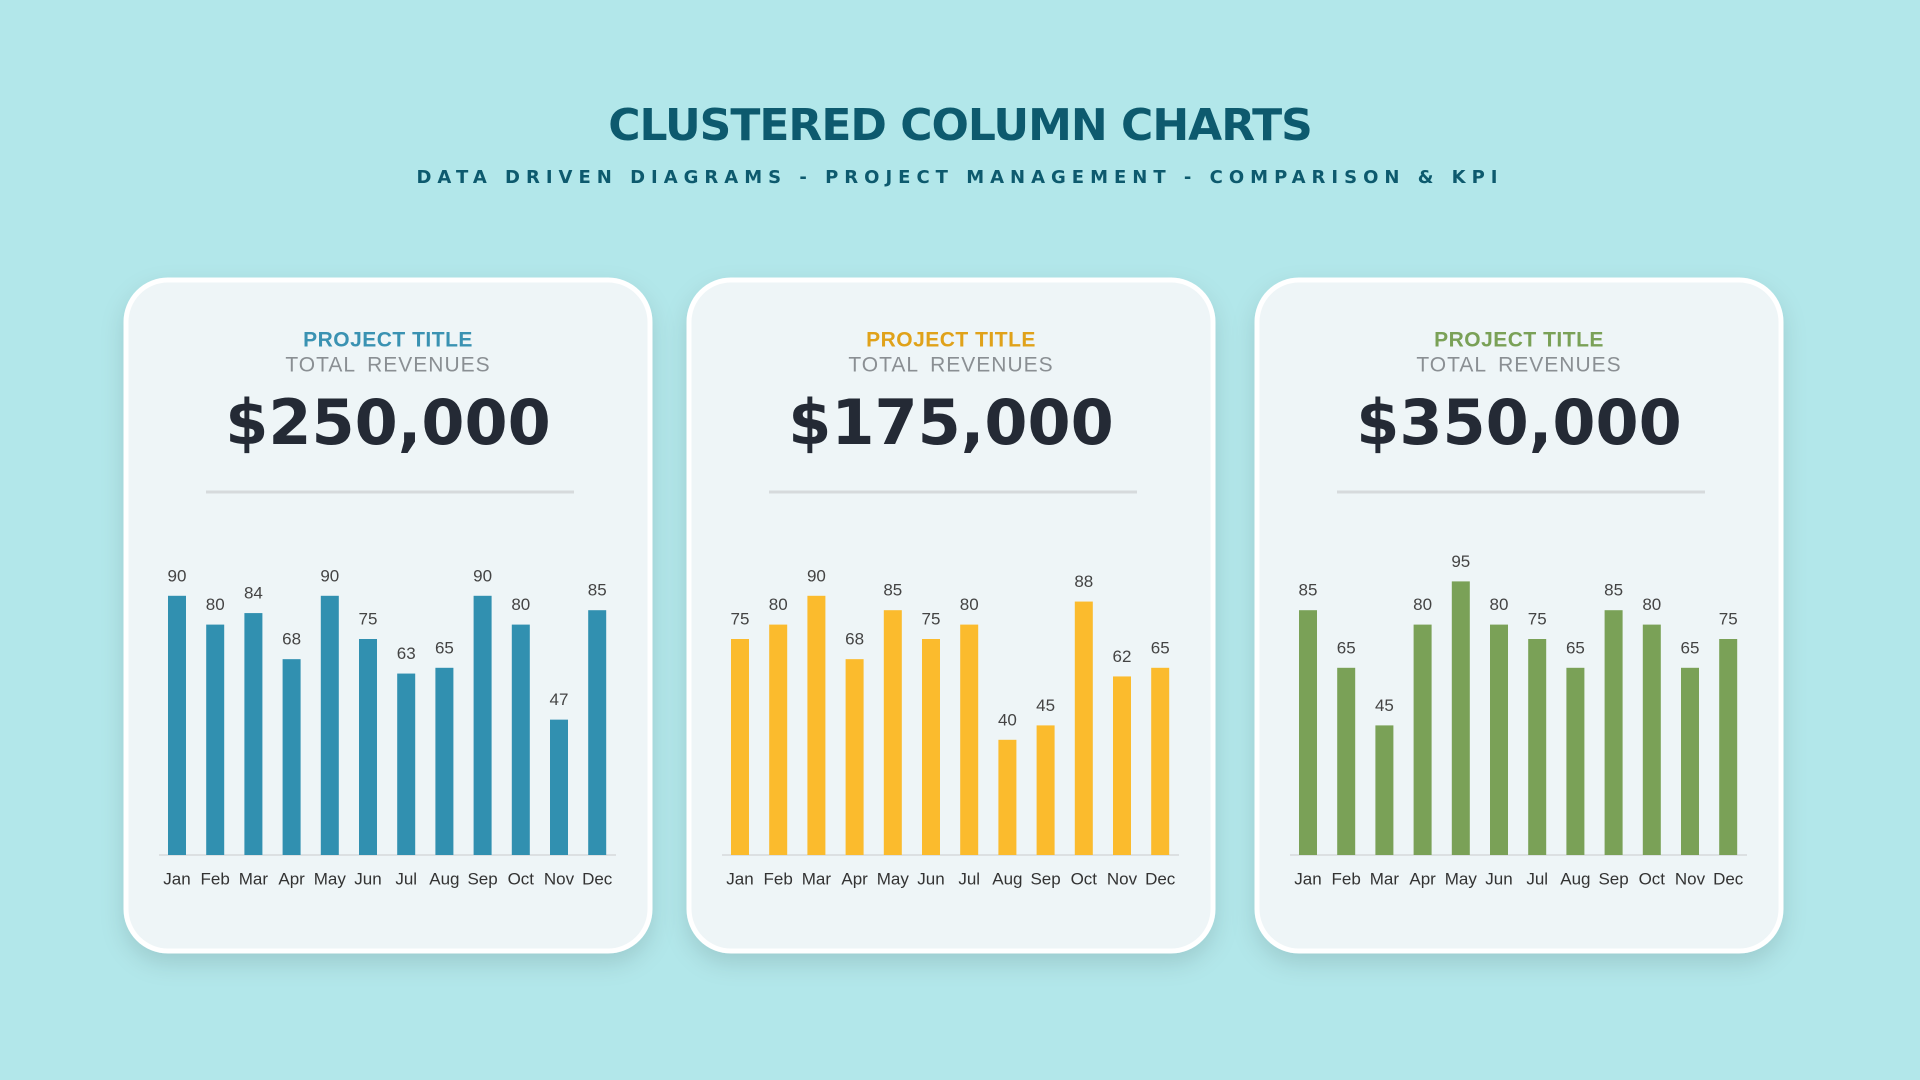  What do you see at coordinates (1122, 656) in the screenshot?
I see `value-label: 62` at bounding box center [1122, 656].